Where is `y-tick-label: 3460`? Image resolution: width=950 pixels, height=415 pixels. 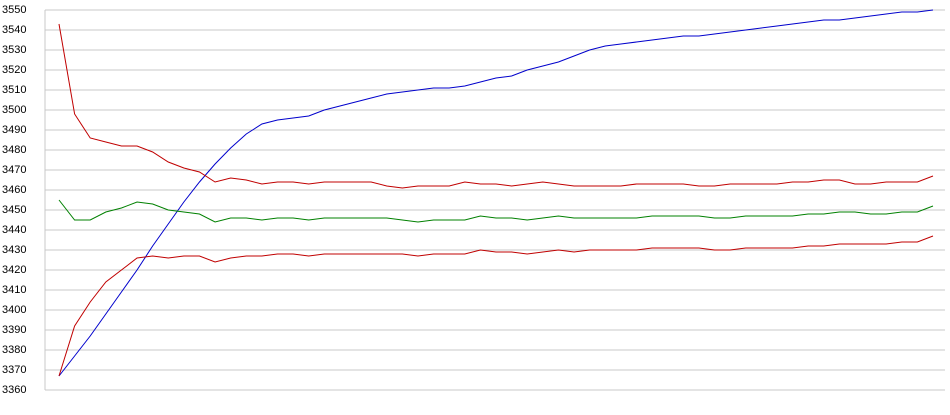 y-tick-label: 3460 is located at coordinates (14, 190).